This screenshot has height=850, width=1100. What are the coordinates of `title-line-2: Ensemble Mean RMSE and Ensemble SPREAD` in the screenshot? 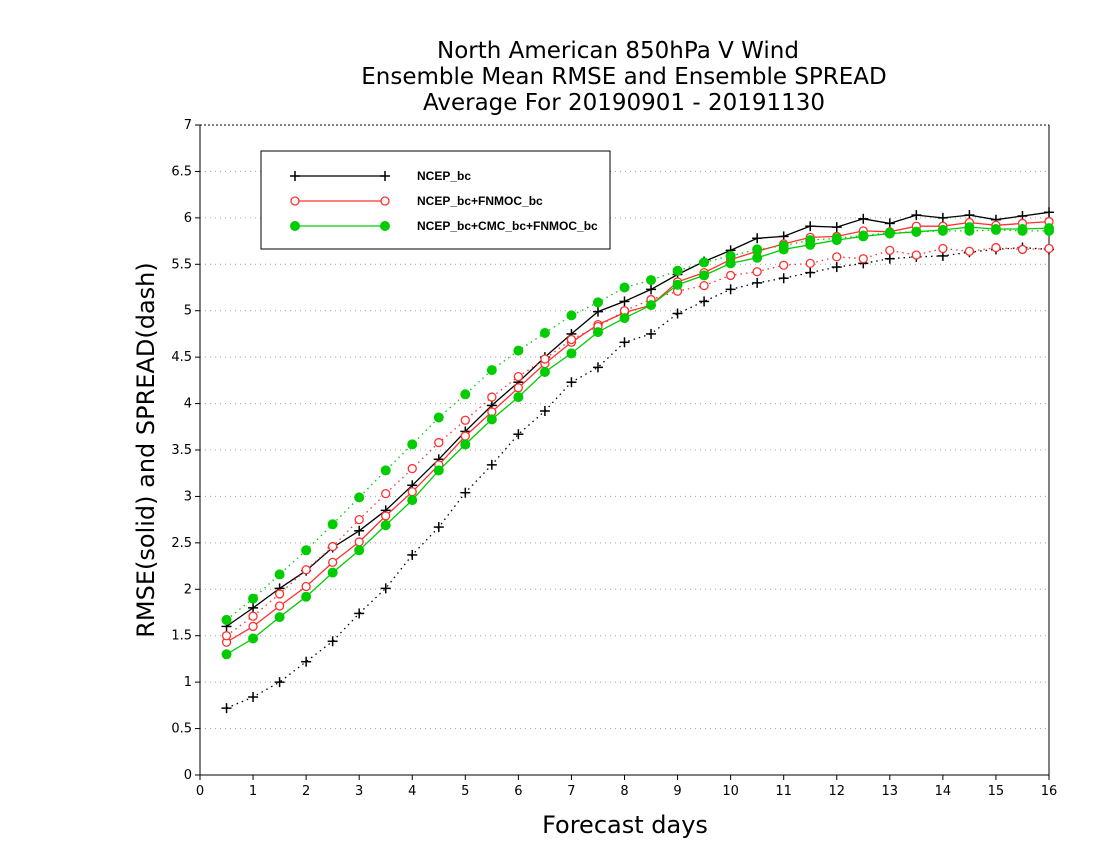 It's located at (623, 77).